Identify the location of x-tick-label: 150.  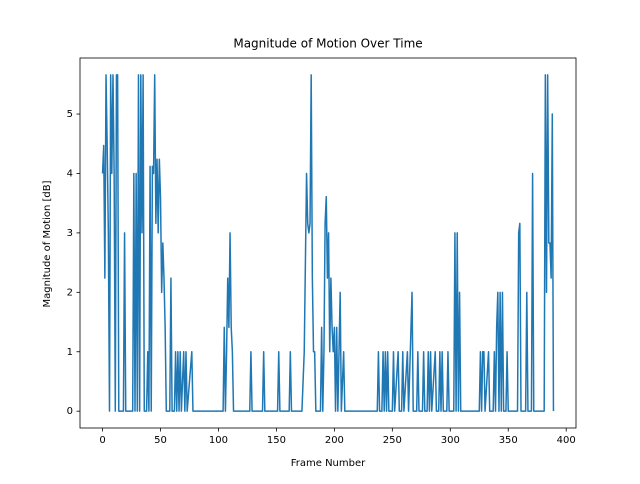
(276, 440).